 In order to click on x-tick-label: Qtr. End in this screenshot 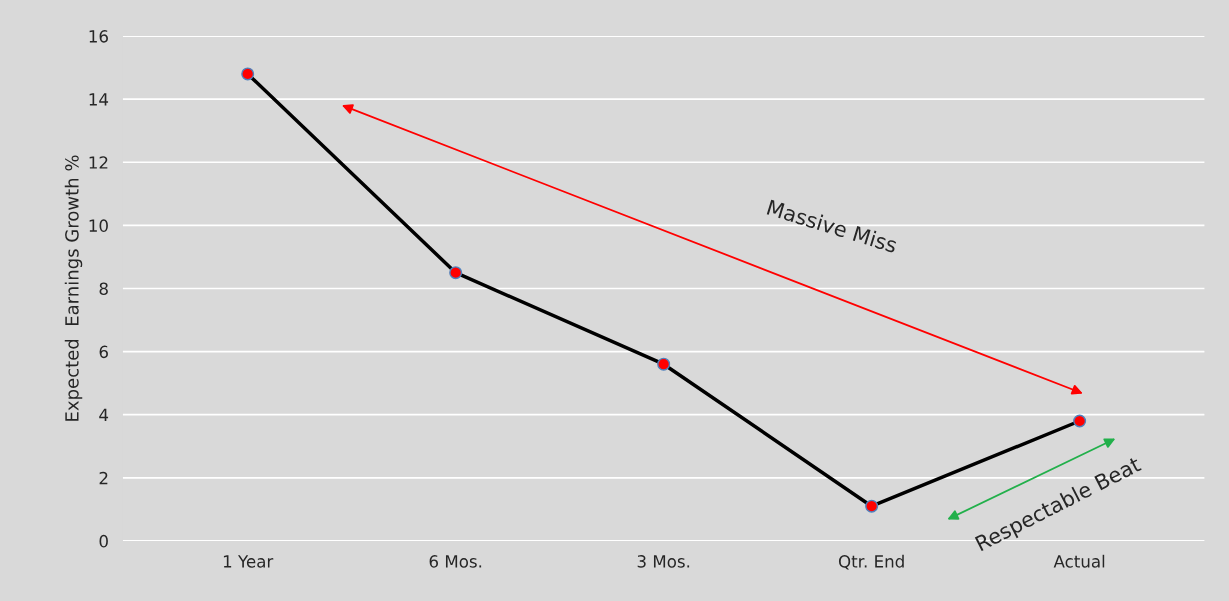, I will do `click(871, 562)`.